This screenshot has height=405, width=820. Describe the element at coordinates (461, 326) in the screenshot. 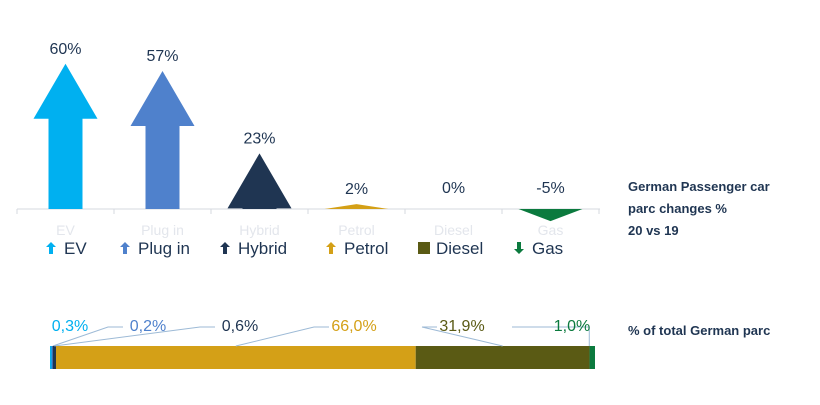

I see `share-label-diesel: 31,9%` at that location.